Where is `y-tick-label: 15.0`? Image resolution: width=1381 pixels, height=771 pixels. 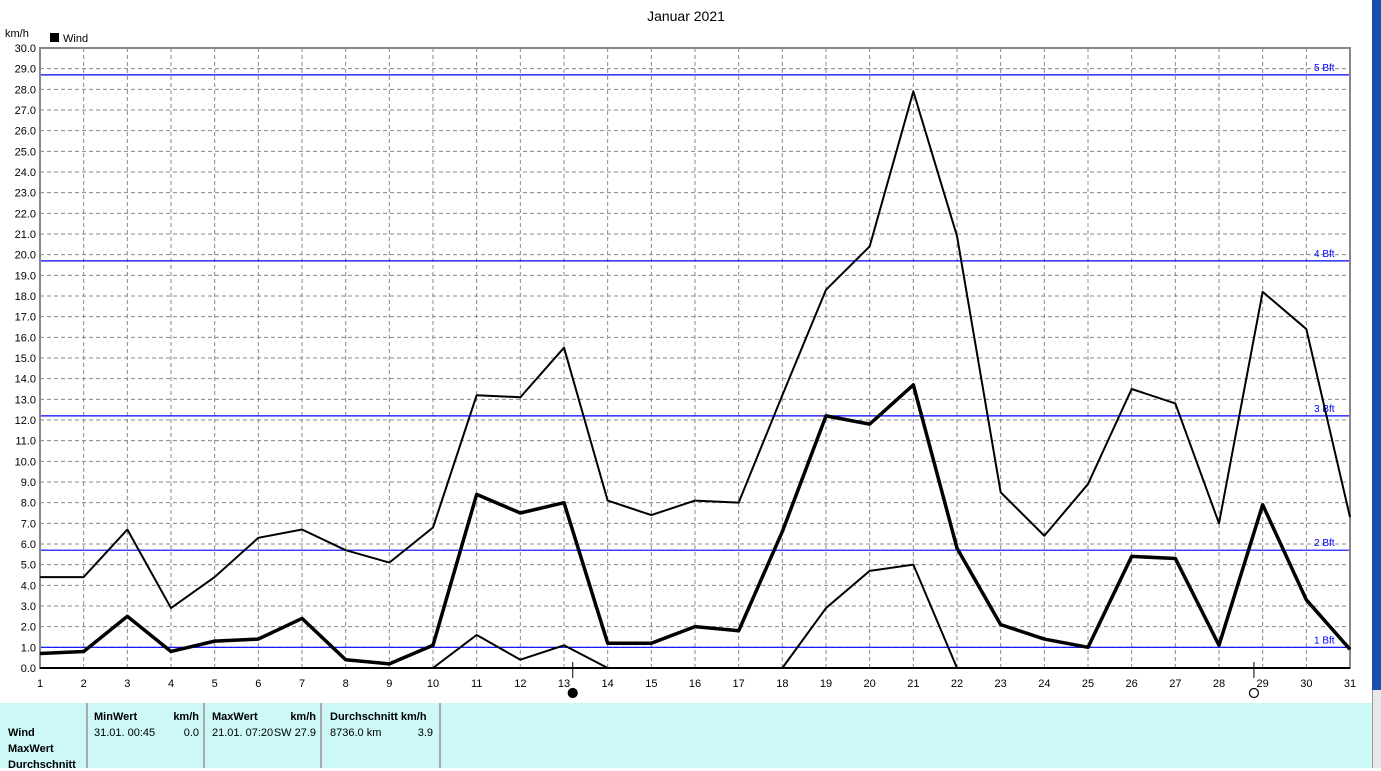 y-tick-label: 15.0 is located at coordinates (25, 359).